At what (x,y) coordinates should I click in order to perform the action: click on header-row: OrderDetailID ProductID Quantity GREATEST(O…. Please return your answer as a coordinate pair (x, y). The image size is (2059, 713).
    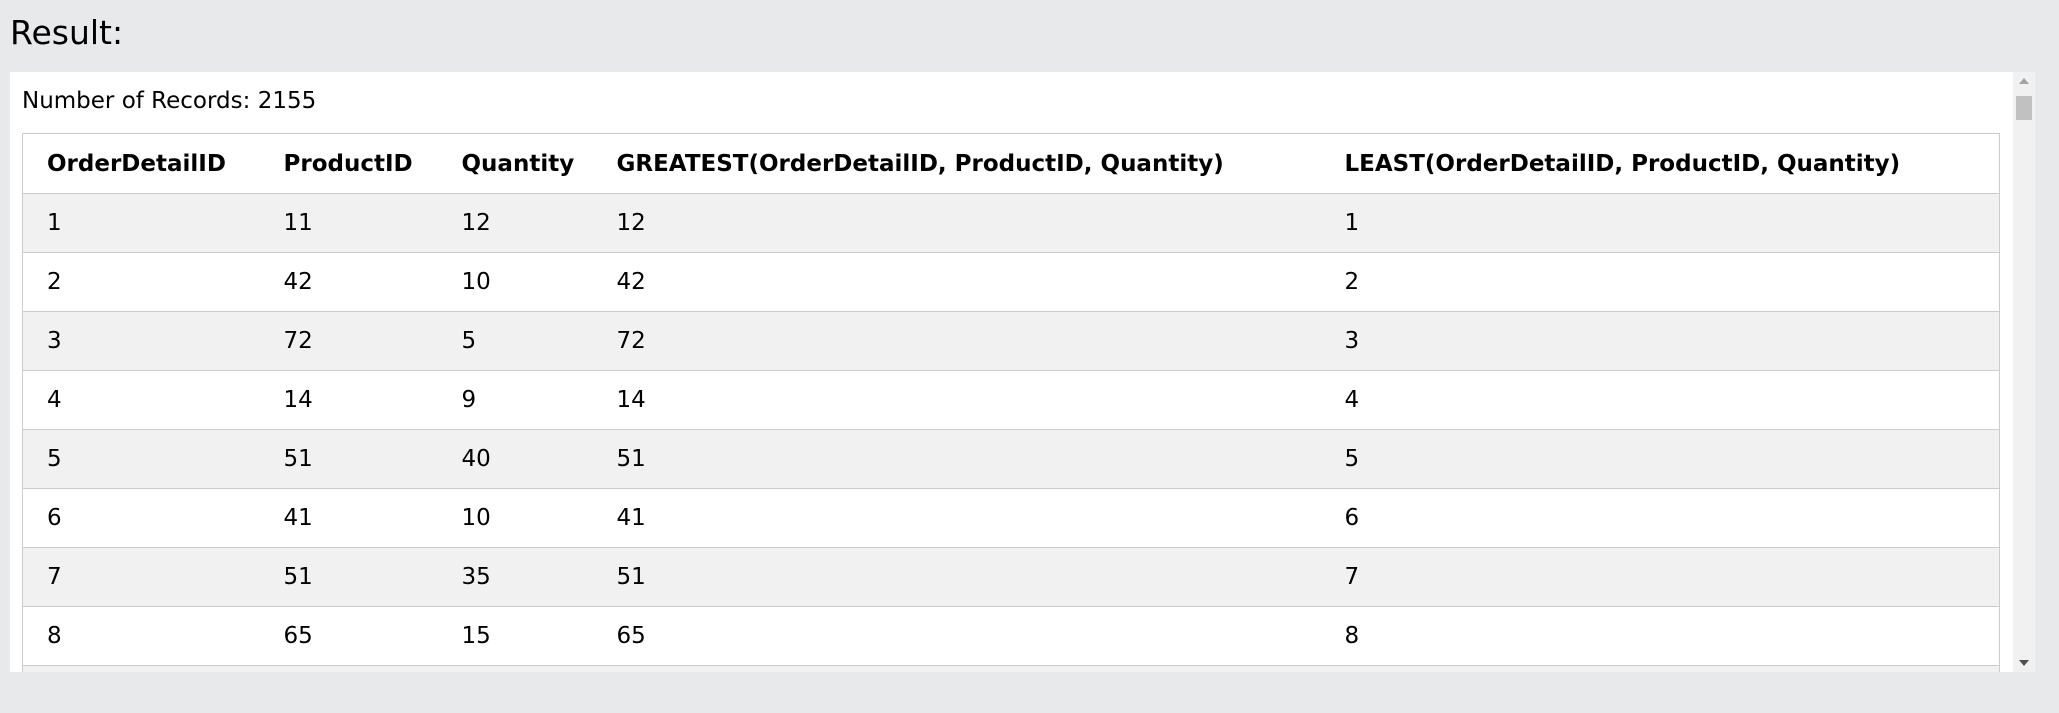
    Looking at the image, I should click on (1011, 163).